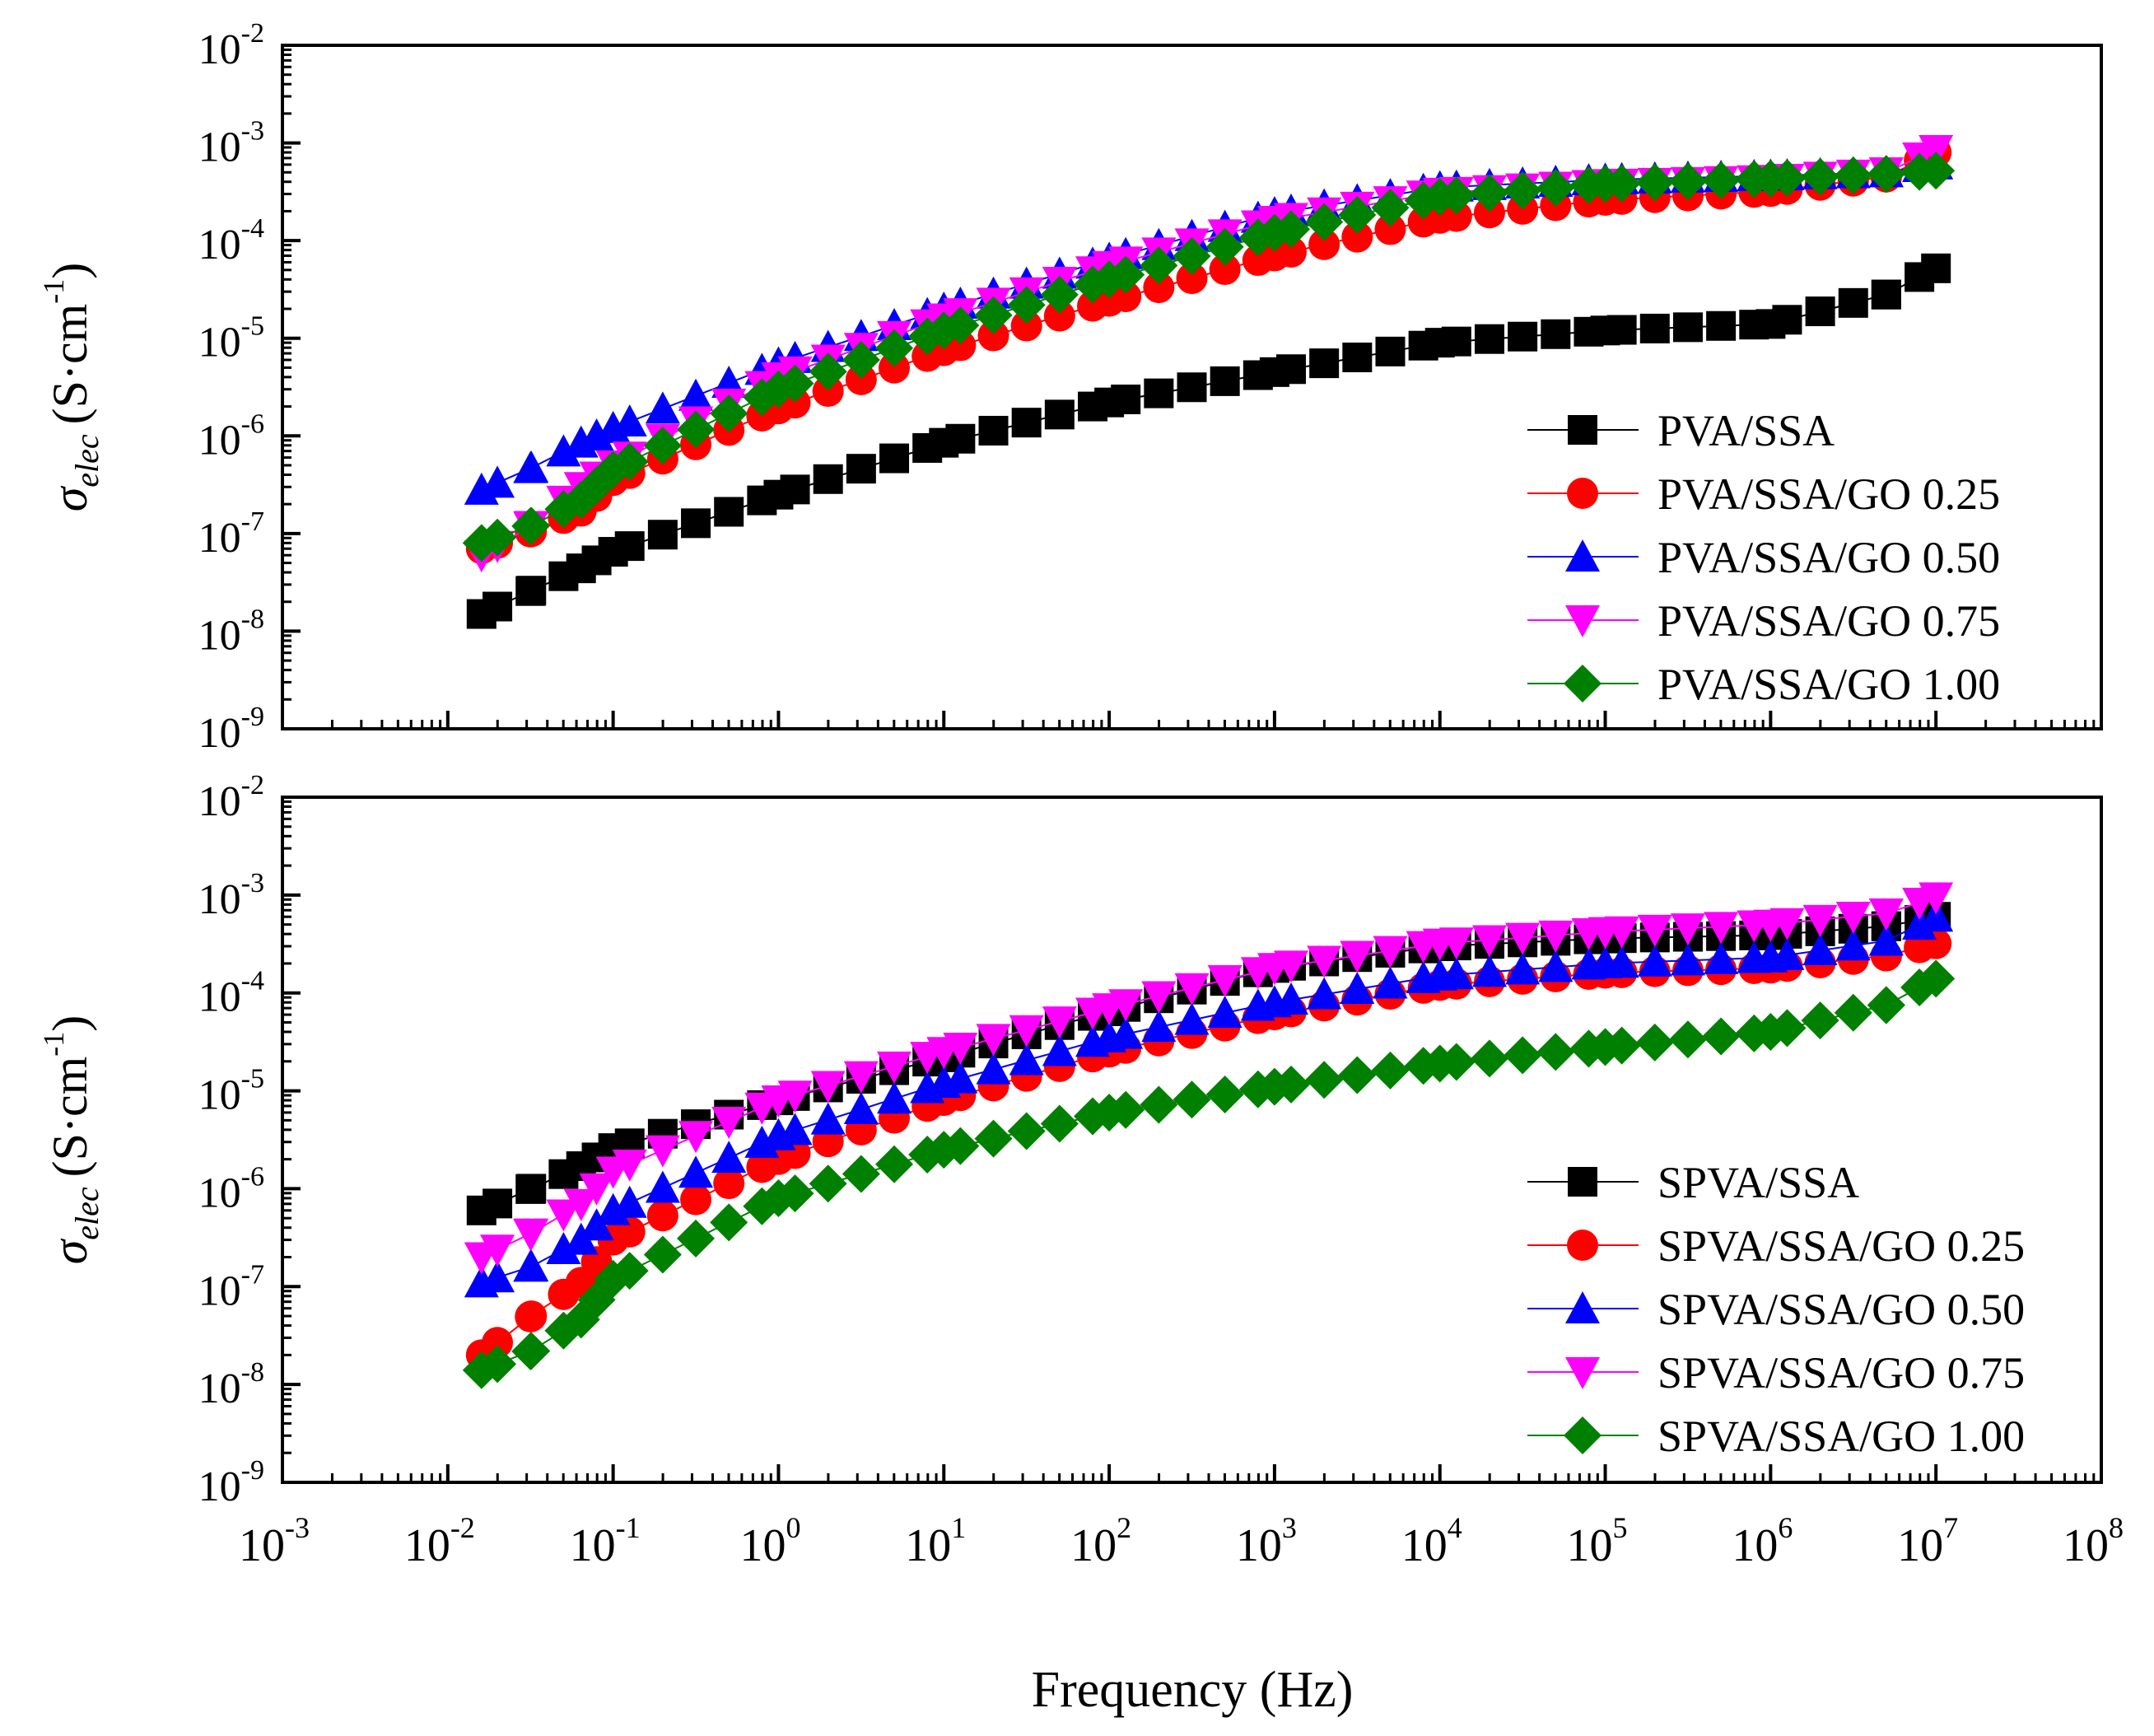 The image size is (2154, 1736). I want to click on x-tick-label: 10⁻¹, so click(606, 1541).